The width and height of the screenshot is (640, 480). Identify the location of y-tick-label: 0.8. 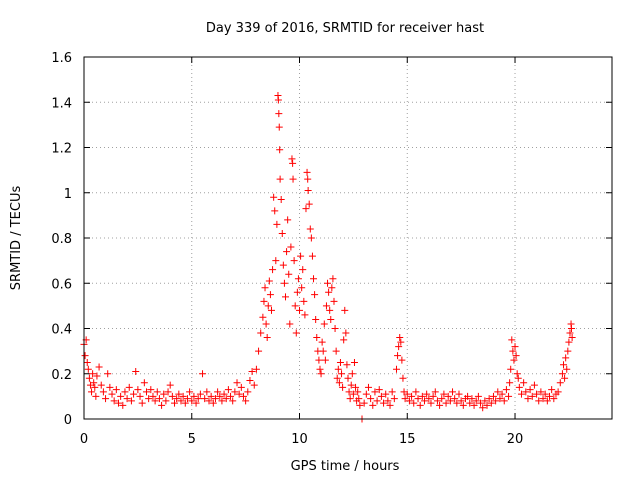
(61, 239).